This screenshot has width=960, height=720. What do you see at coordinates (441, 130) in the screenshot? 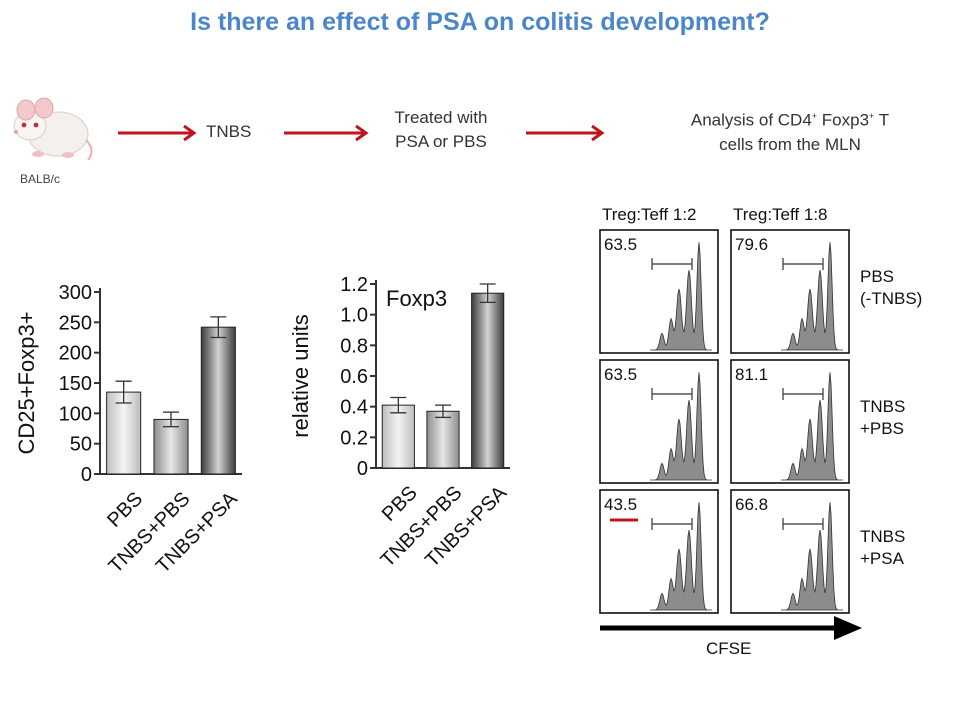
I see `step-treatment: Treated with PSA or PBS` at bounding box center [441, 130].